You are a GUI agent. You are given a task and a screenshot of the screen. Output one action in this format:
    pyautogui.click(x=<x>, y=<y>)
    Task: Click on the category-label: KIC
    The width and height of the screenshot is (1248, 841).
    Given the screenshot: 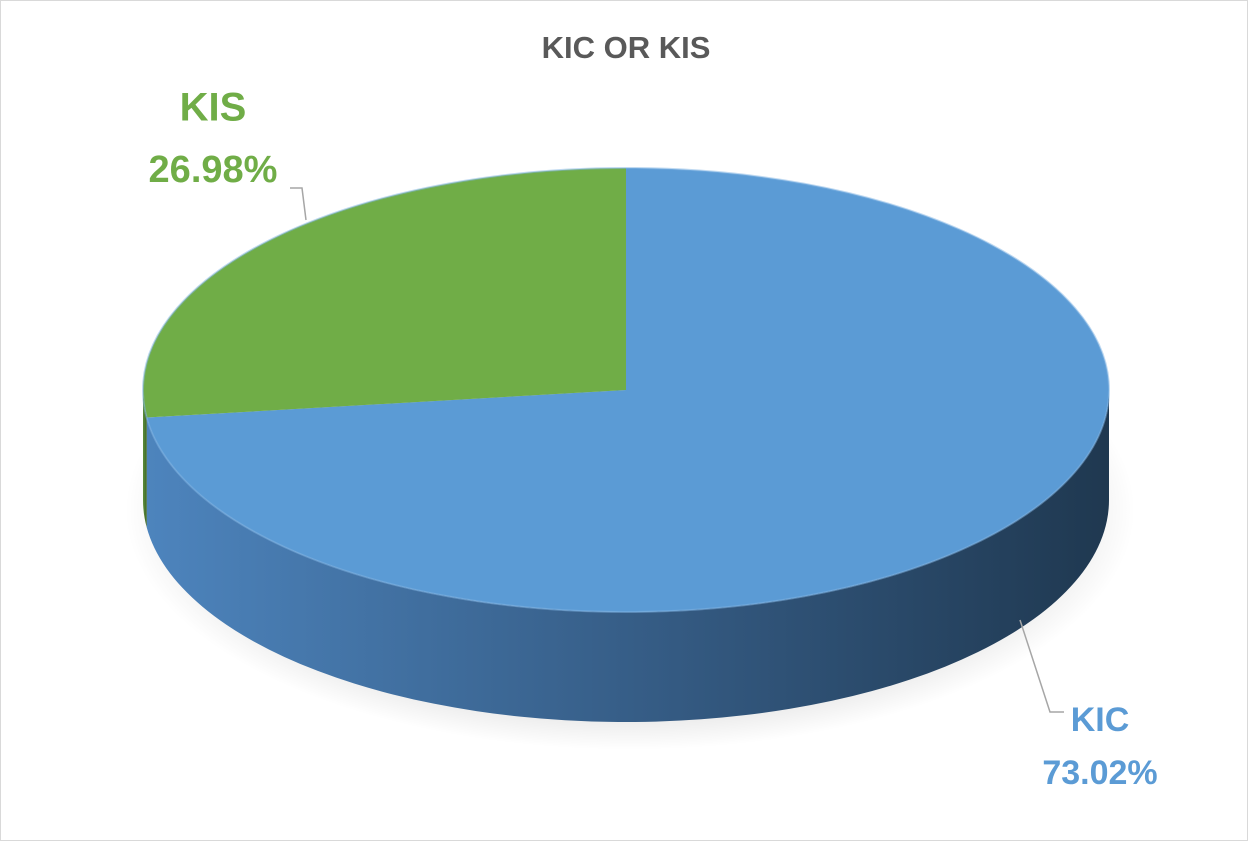 What is the action you would take?
    pyautogui.click(x=1100, y=720)
    